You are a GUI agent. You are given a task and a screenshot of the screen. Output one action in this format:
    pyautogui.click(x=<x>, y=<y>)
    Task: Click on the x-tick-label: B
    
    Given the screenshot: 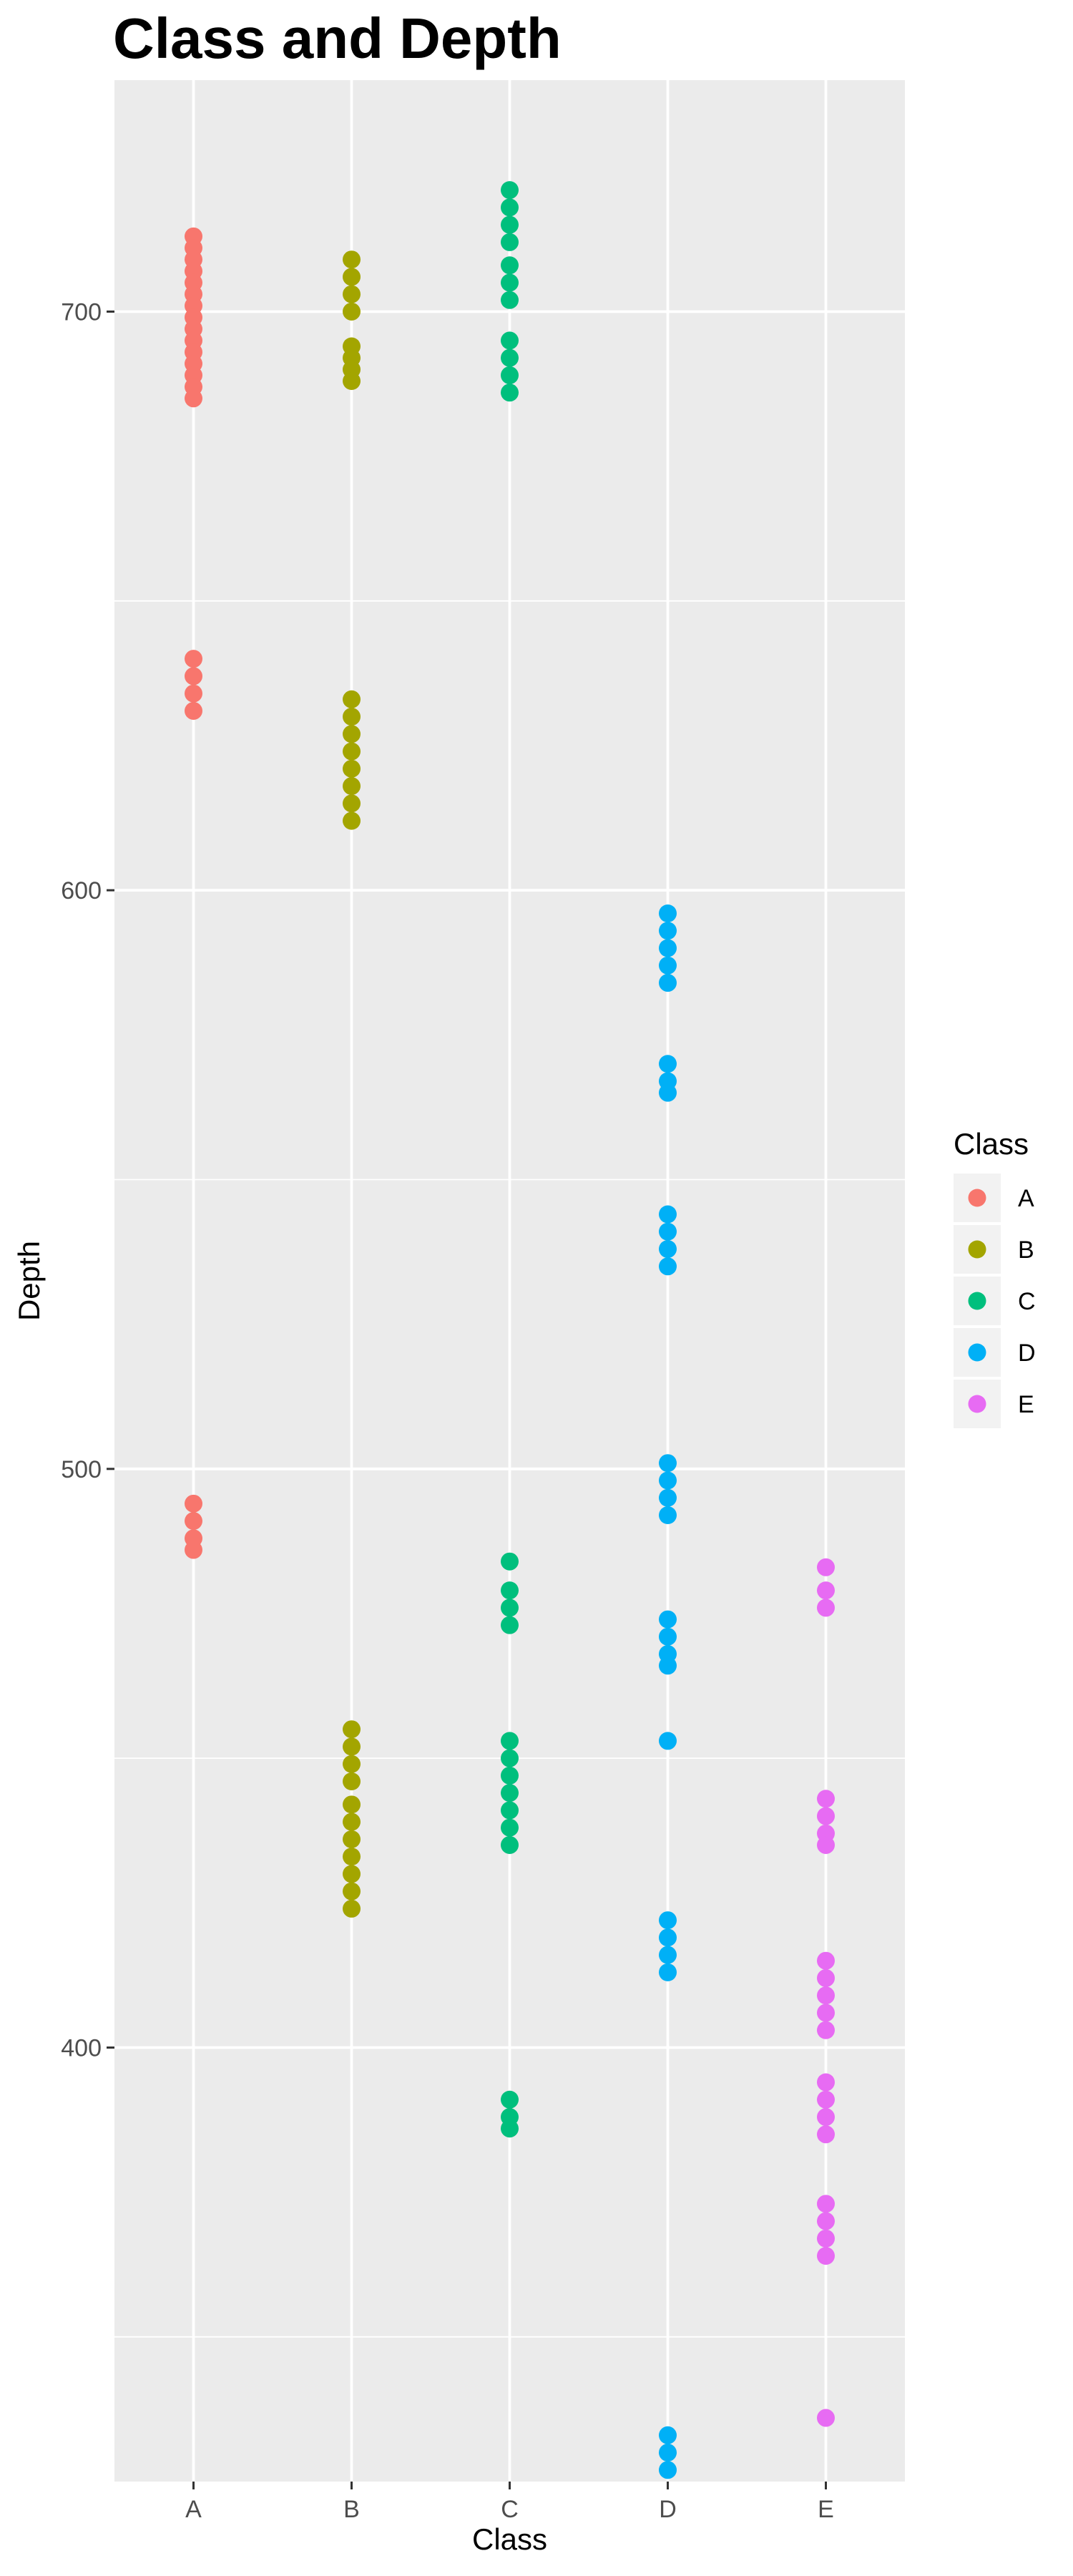 What is the action you would take?
    pyautogui.click(x=351, y=2509)
    